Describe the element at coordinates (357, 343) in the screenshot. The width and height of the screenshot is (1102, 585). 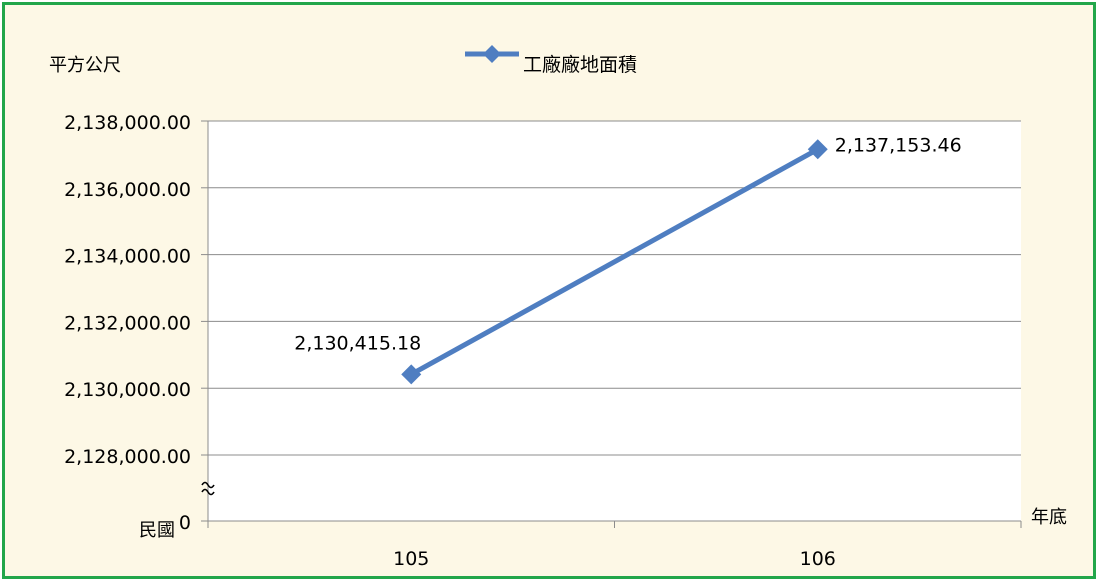
I see `data-label: 2,130,415.18` at that location.